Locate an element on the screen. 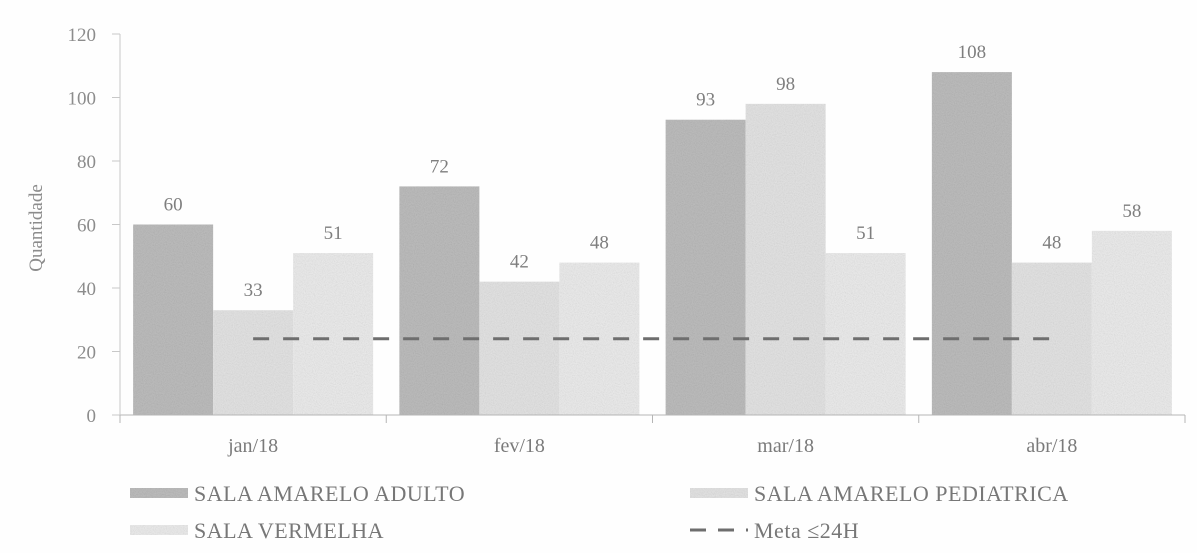 Image resolution: width=1197 pixels, height=558 pixels. x-tick-label: jan/18 is located at coordinates (252, 446).